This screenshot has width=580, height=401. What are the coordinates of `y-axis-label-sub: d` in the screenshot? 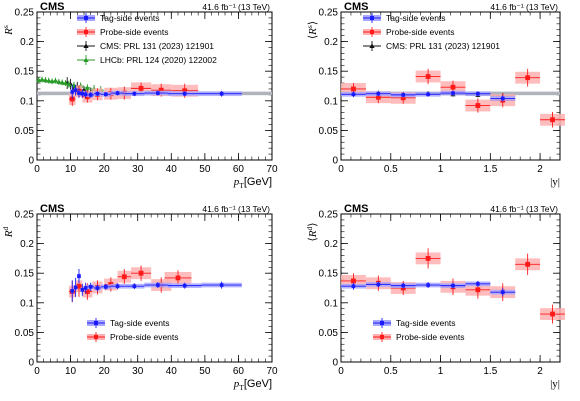 It's located at (5, 229).